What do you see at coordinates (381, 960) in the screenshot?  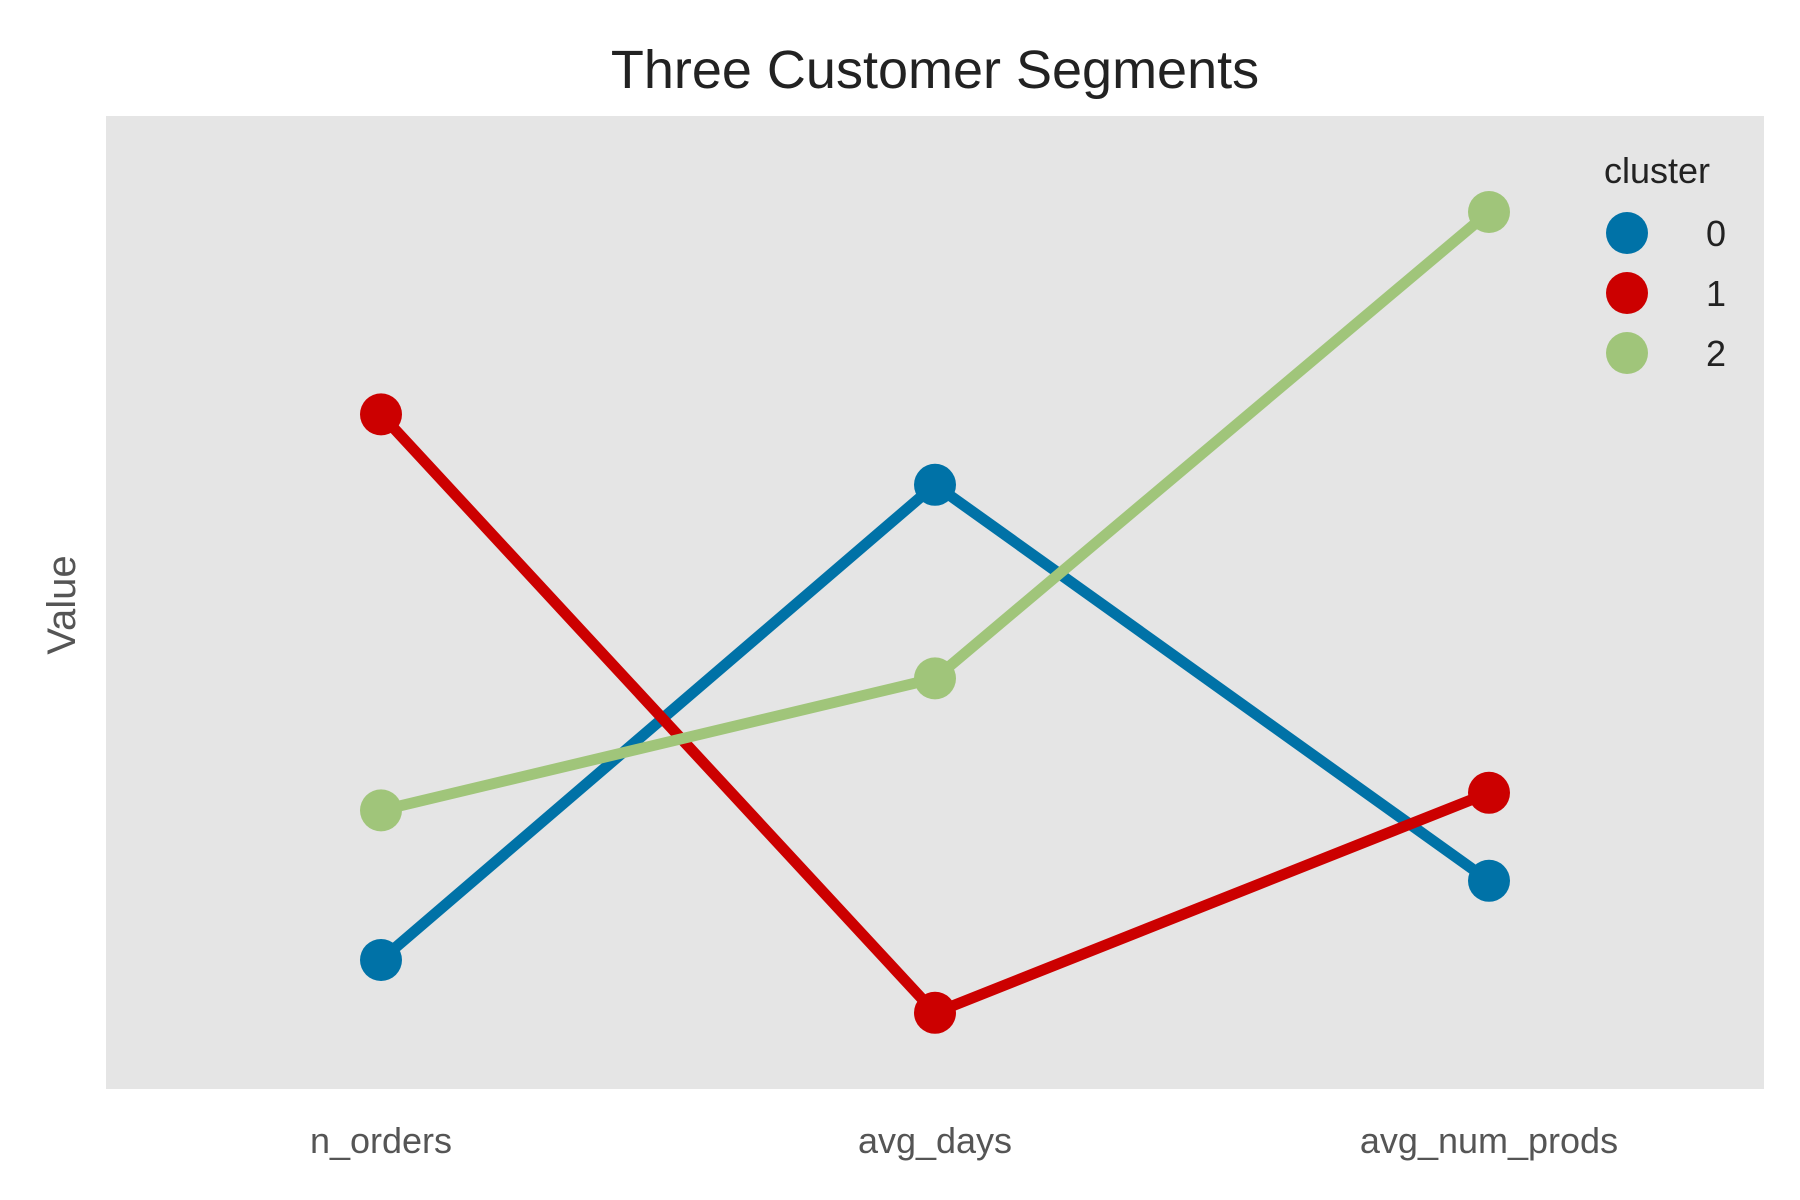 I see `series-0-point-n_orders` at bounding box center [381, 960].